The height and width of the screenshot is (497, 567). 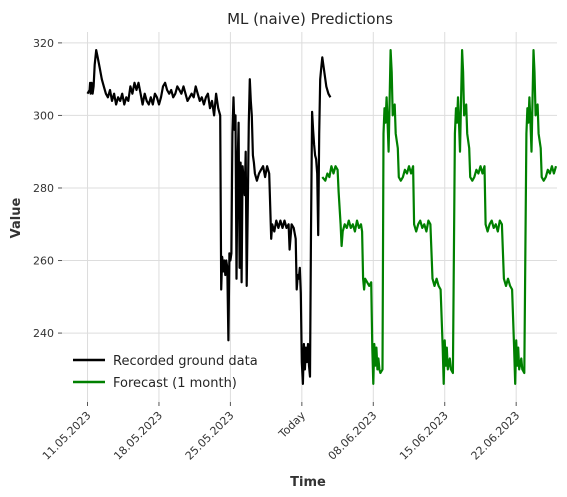 I want to click on legend: Recorded ground data Forecast (1 month), so click(x=165, y=372).